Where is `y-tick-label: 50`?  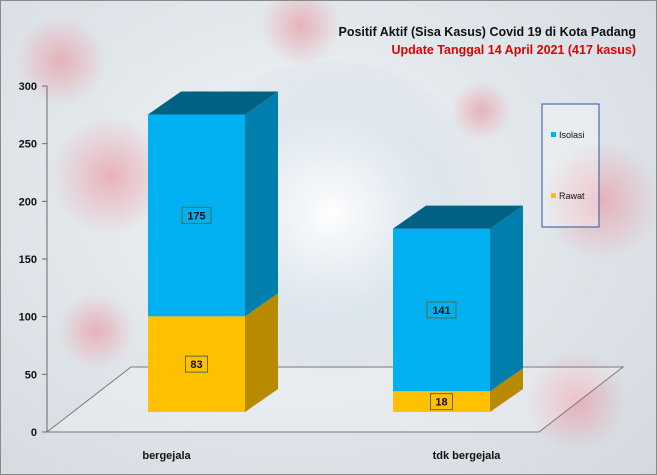
y-tick-label: 50 is located at coordinates (31, 375).